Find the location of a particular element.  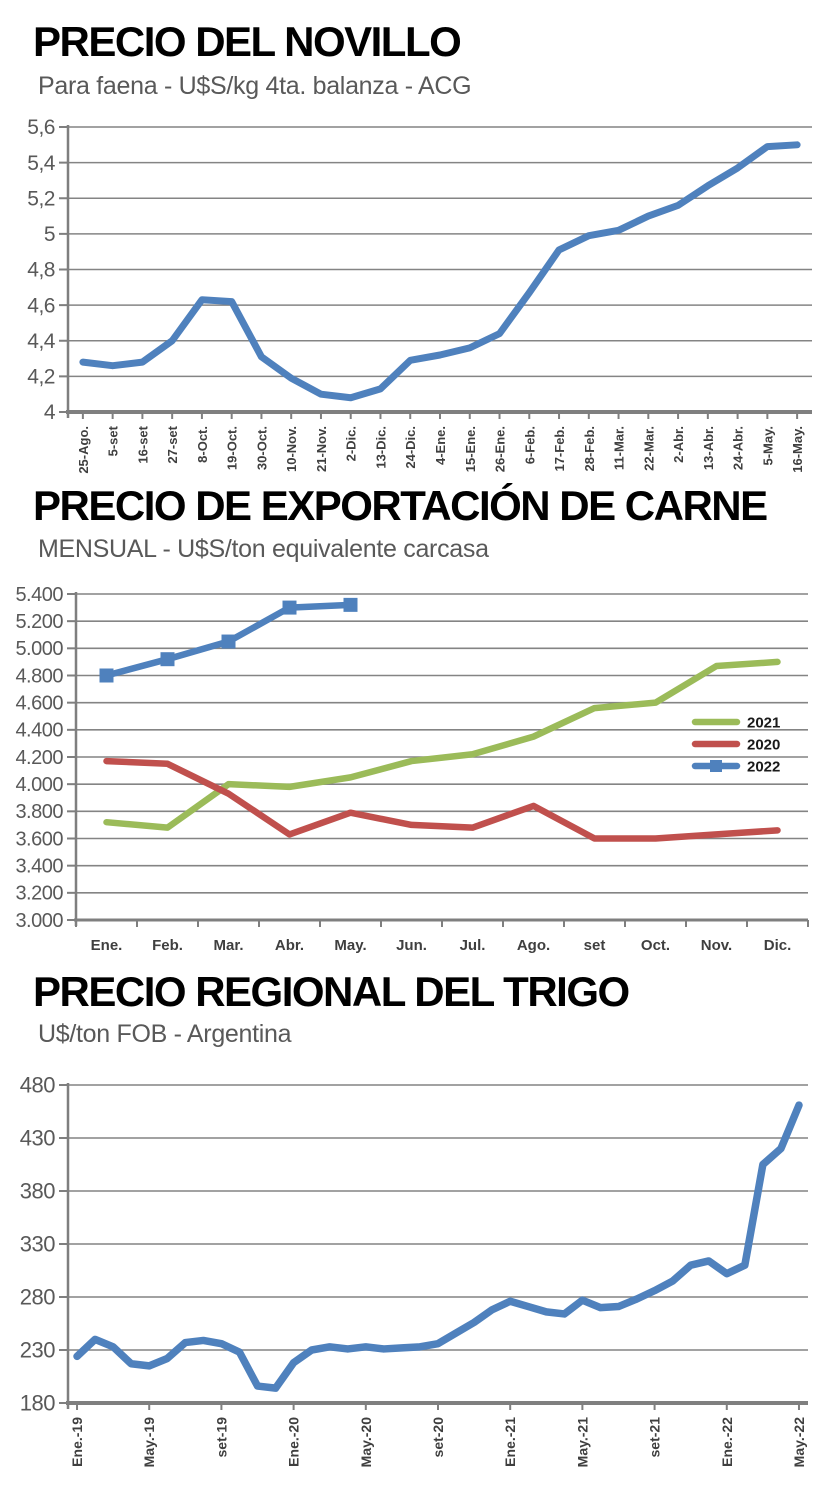

y-tick-label: 4.000 is located at coordinates (39, 785).